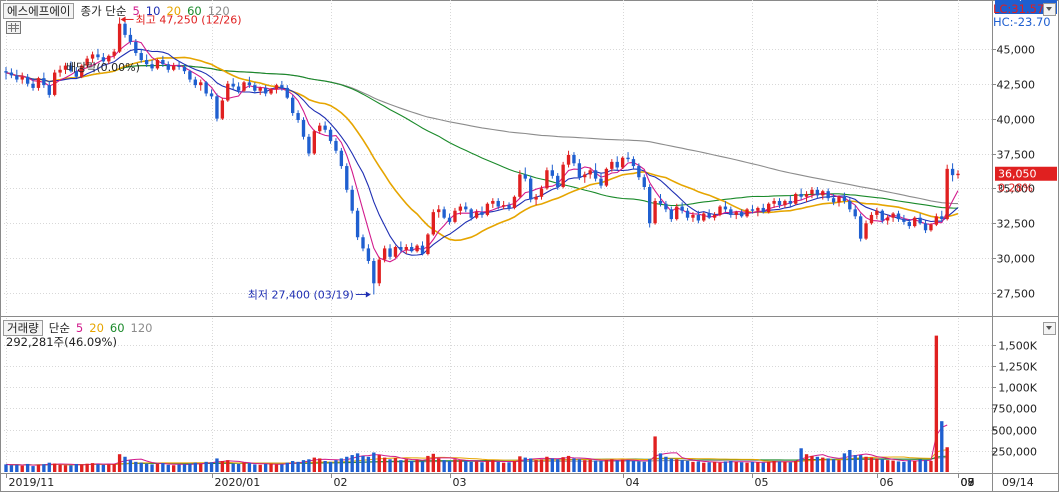 The height and width of the screenshot is (492, 1059). What do you see at coordinates (153, 11) in the screenshot?
I see `price-ma-period-10: 10` at bounding box center [153, 11].